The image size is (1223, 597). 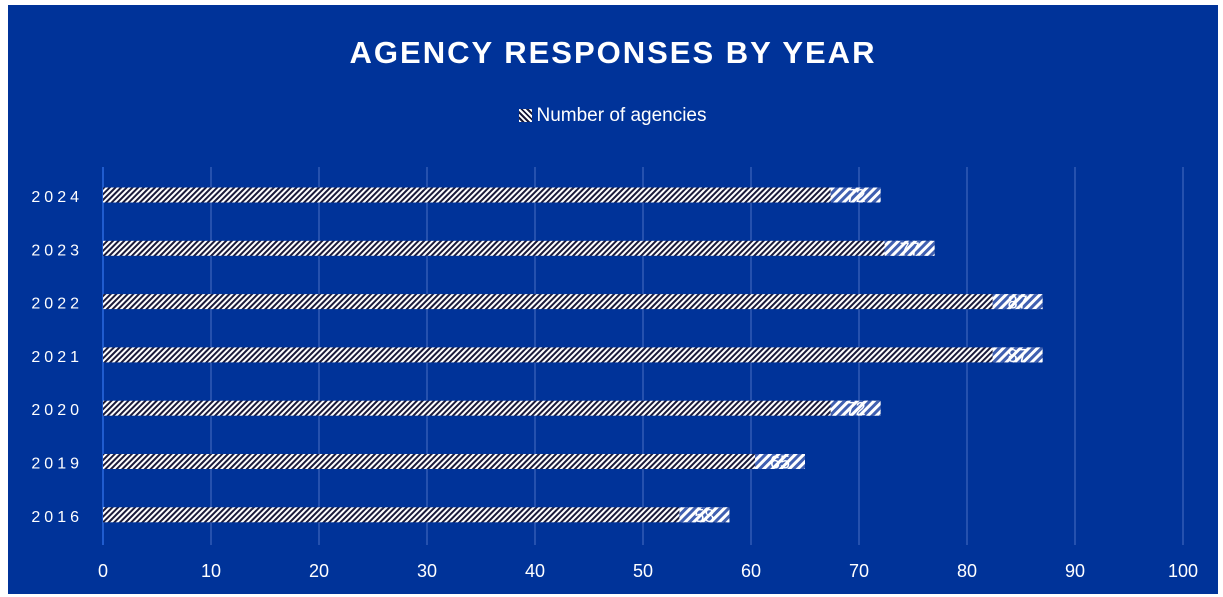 I want to click on y-category-label: 2023, so click(x=57, y=250).